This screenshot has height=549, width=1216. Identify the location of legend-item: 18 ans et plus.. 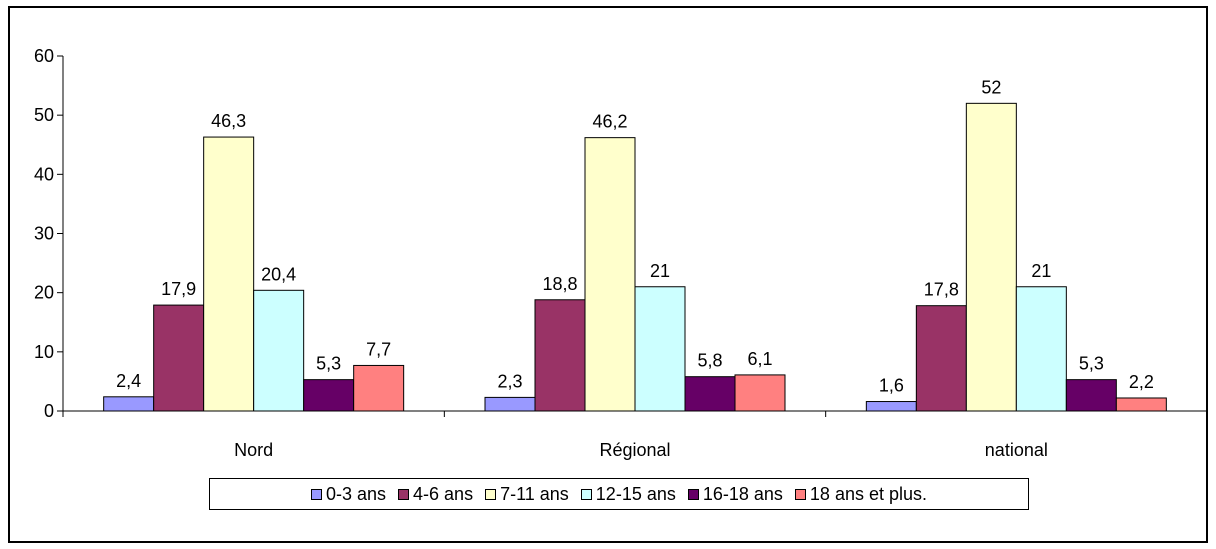
(861, 494).